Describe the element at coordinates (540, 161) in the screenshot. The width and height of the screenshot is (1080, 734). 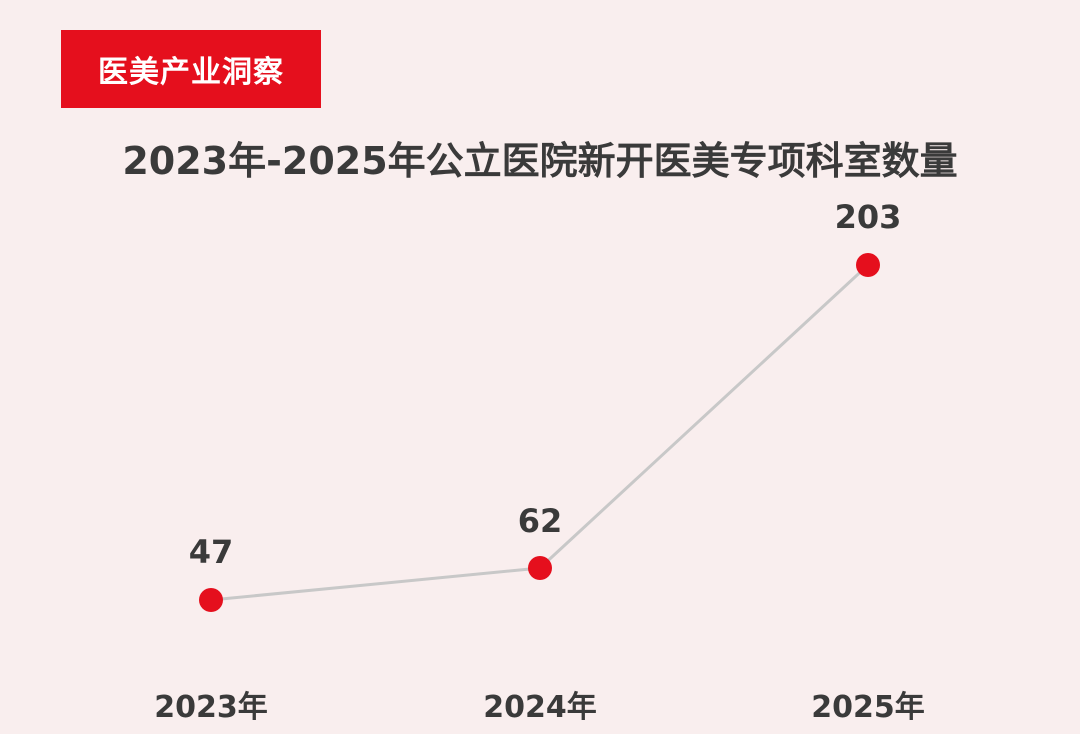
I see `chart-title: 2023年-2025年公立医院新开医美专项科室数量` at that location.